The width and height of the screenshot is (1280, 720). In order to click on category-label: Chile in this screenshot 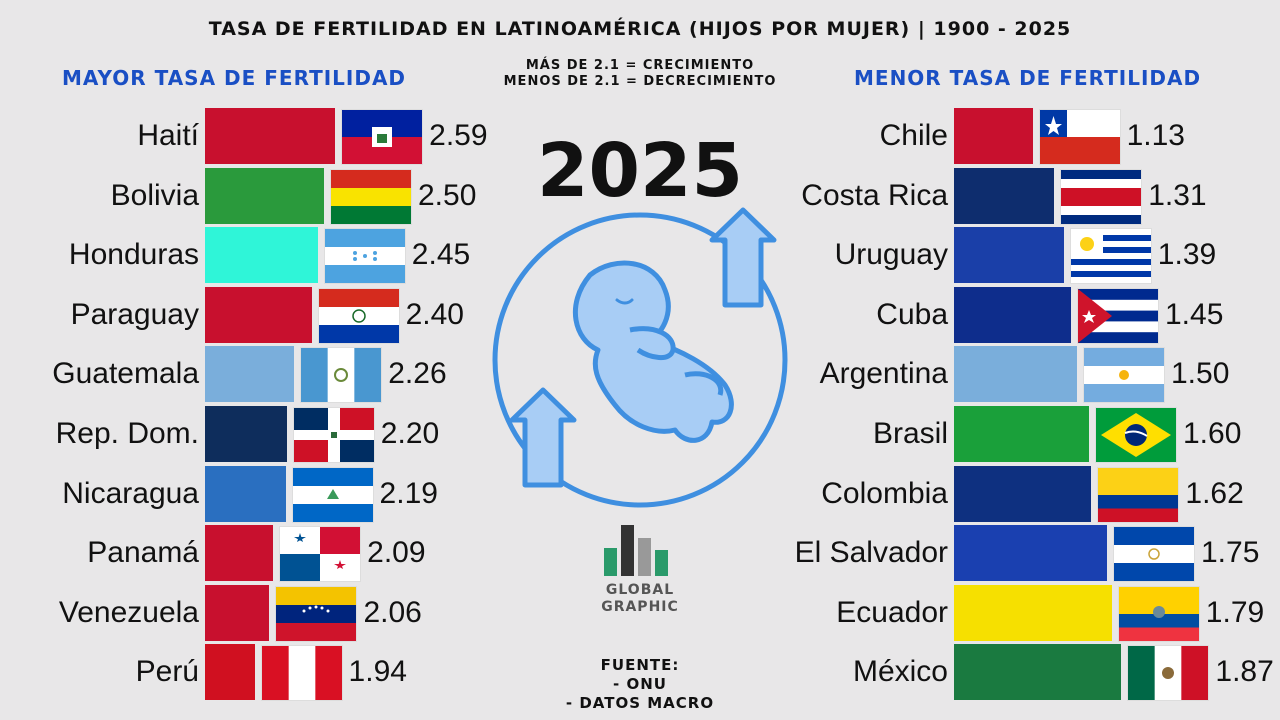, I will do `click(913, 135)`.